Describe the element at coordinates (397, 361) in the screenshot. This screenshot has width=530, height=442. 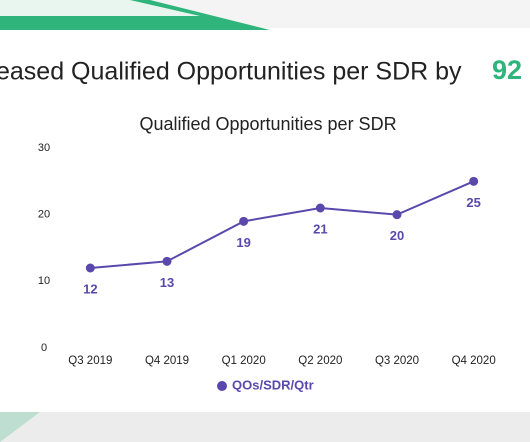
I see `x-tick-label: Q3 2020` at that location.